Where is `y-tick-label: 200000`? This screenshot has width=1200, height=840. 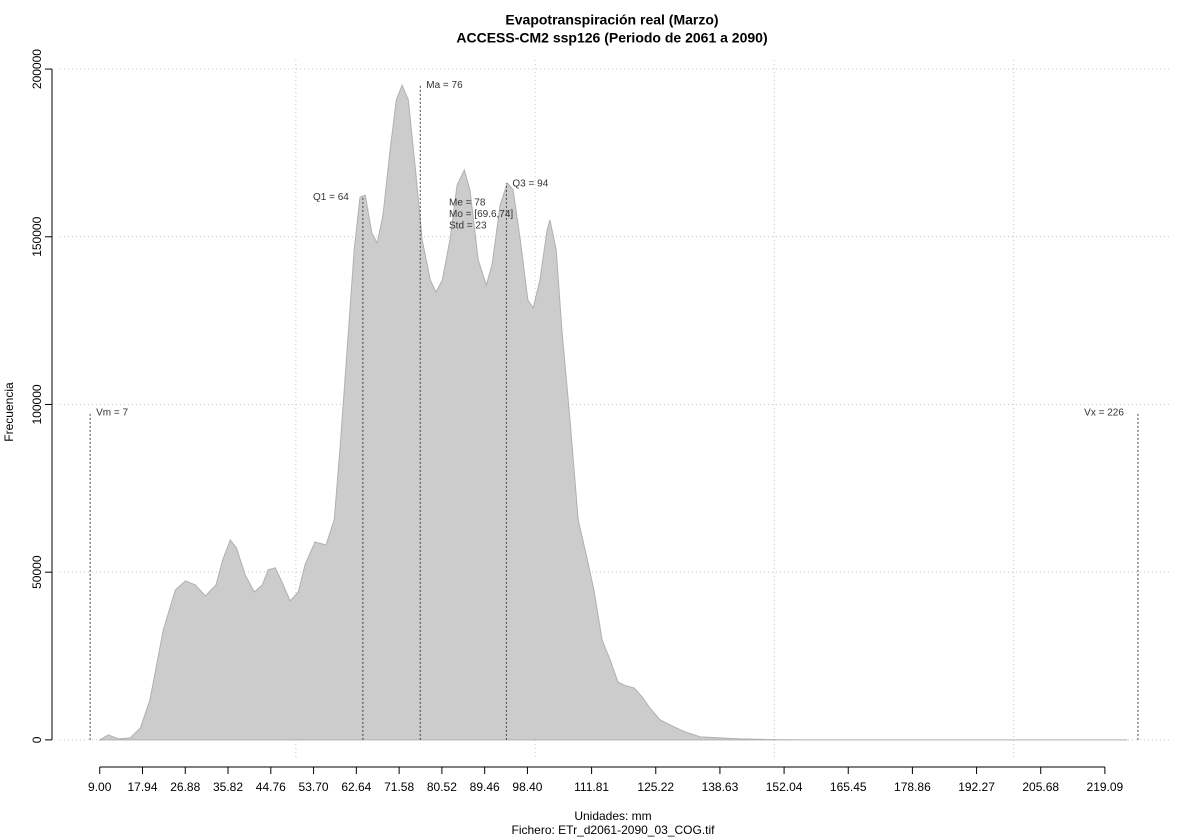 y-tick-label: 200000 is located at coordinates (37, 69).